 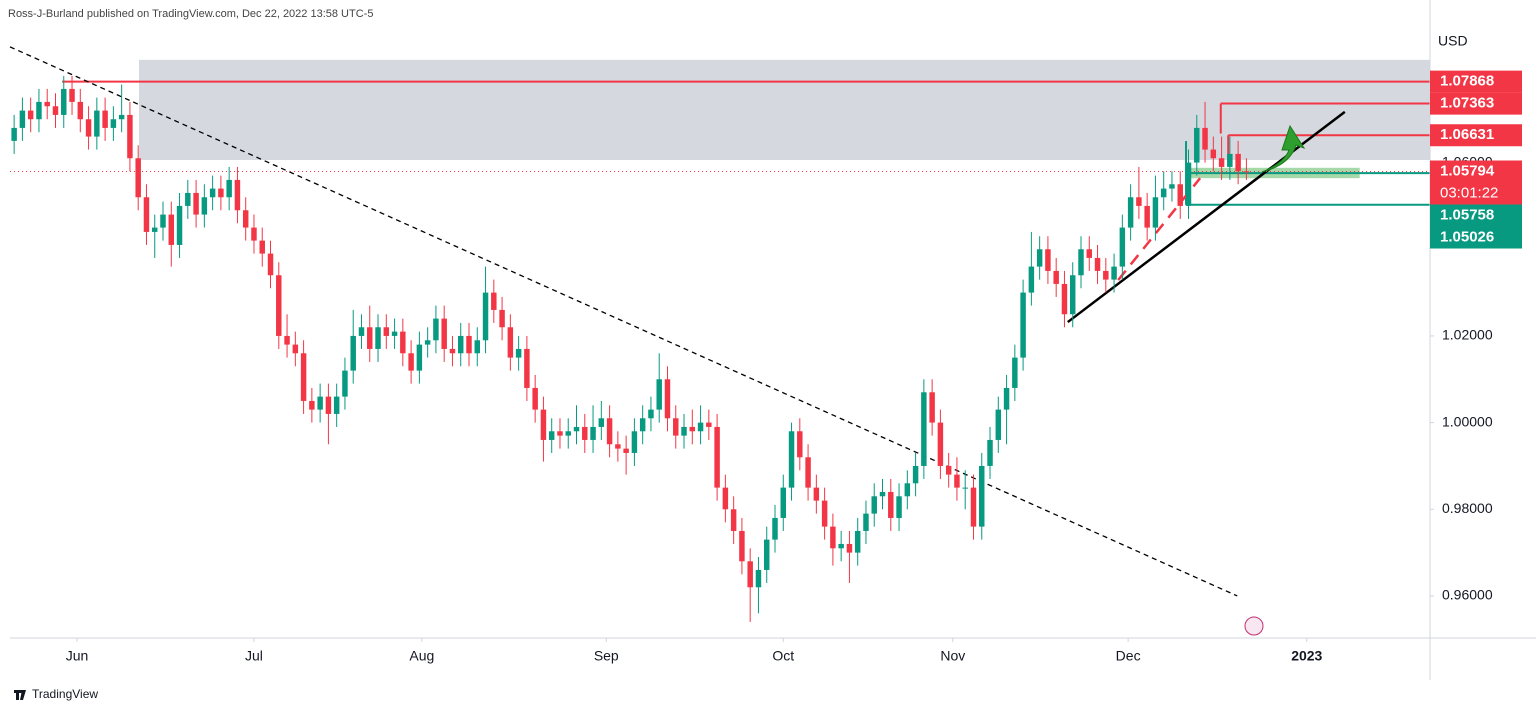 What do you see at coordinates (1254, 626) in the screenshot?
I see `event-icon` at bounding box center [1254, 626].